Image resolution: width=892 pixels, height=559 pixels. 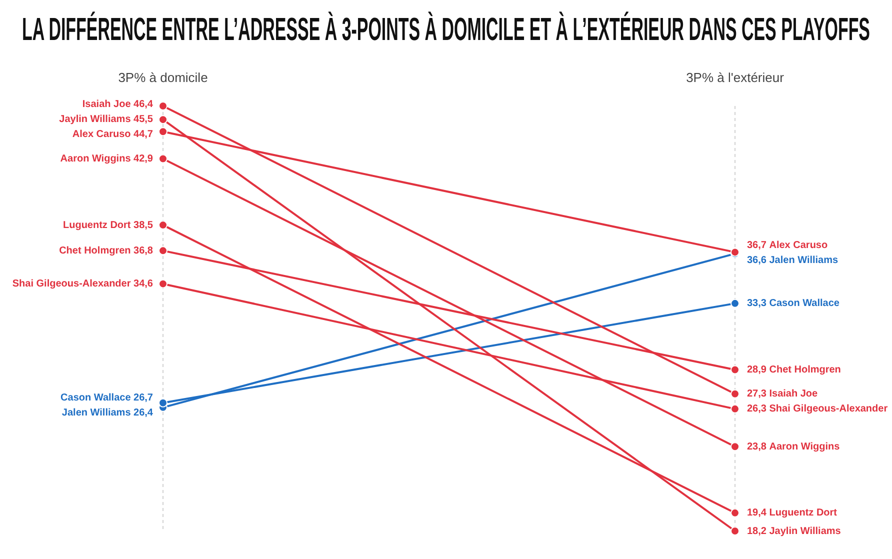 What do you see at coordinates (144, 284) in the screenshot?
I see `data-label: 34,6` at bounding box center [144, 284].